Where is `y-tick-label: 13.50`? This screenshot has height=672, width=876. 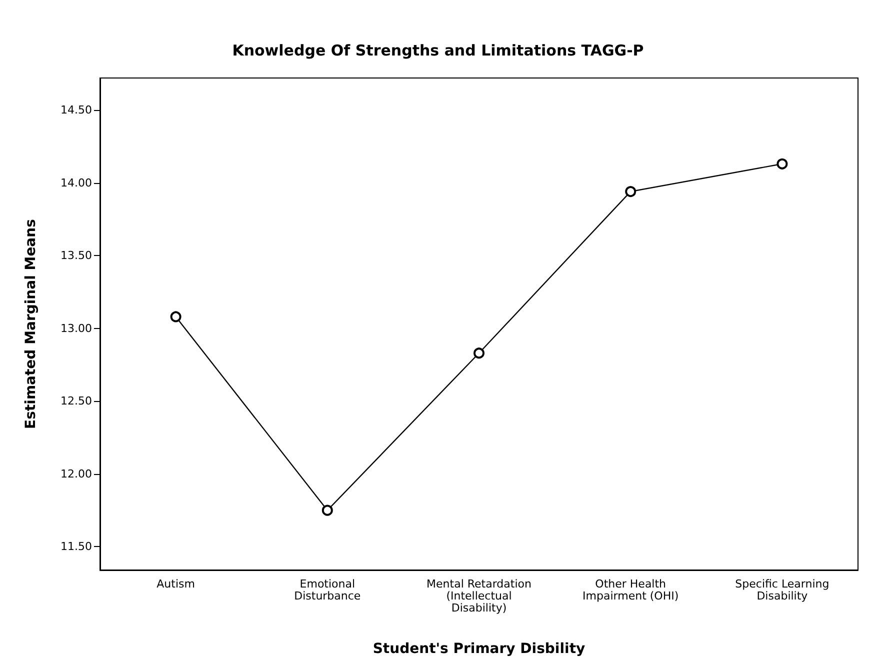 y-tick-label: 13.50 is located at coordinates (76, 255).